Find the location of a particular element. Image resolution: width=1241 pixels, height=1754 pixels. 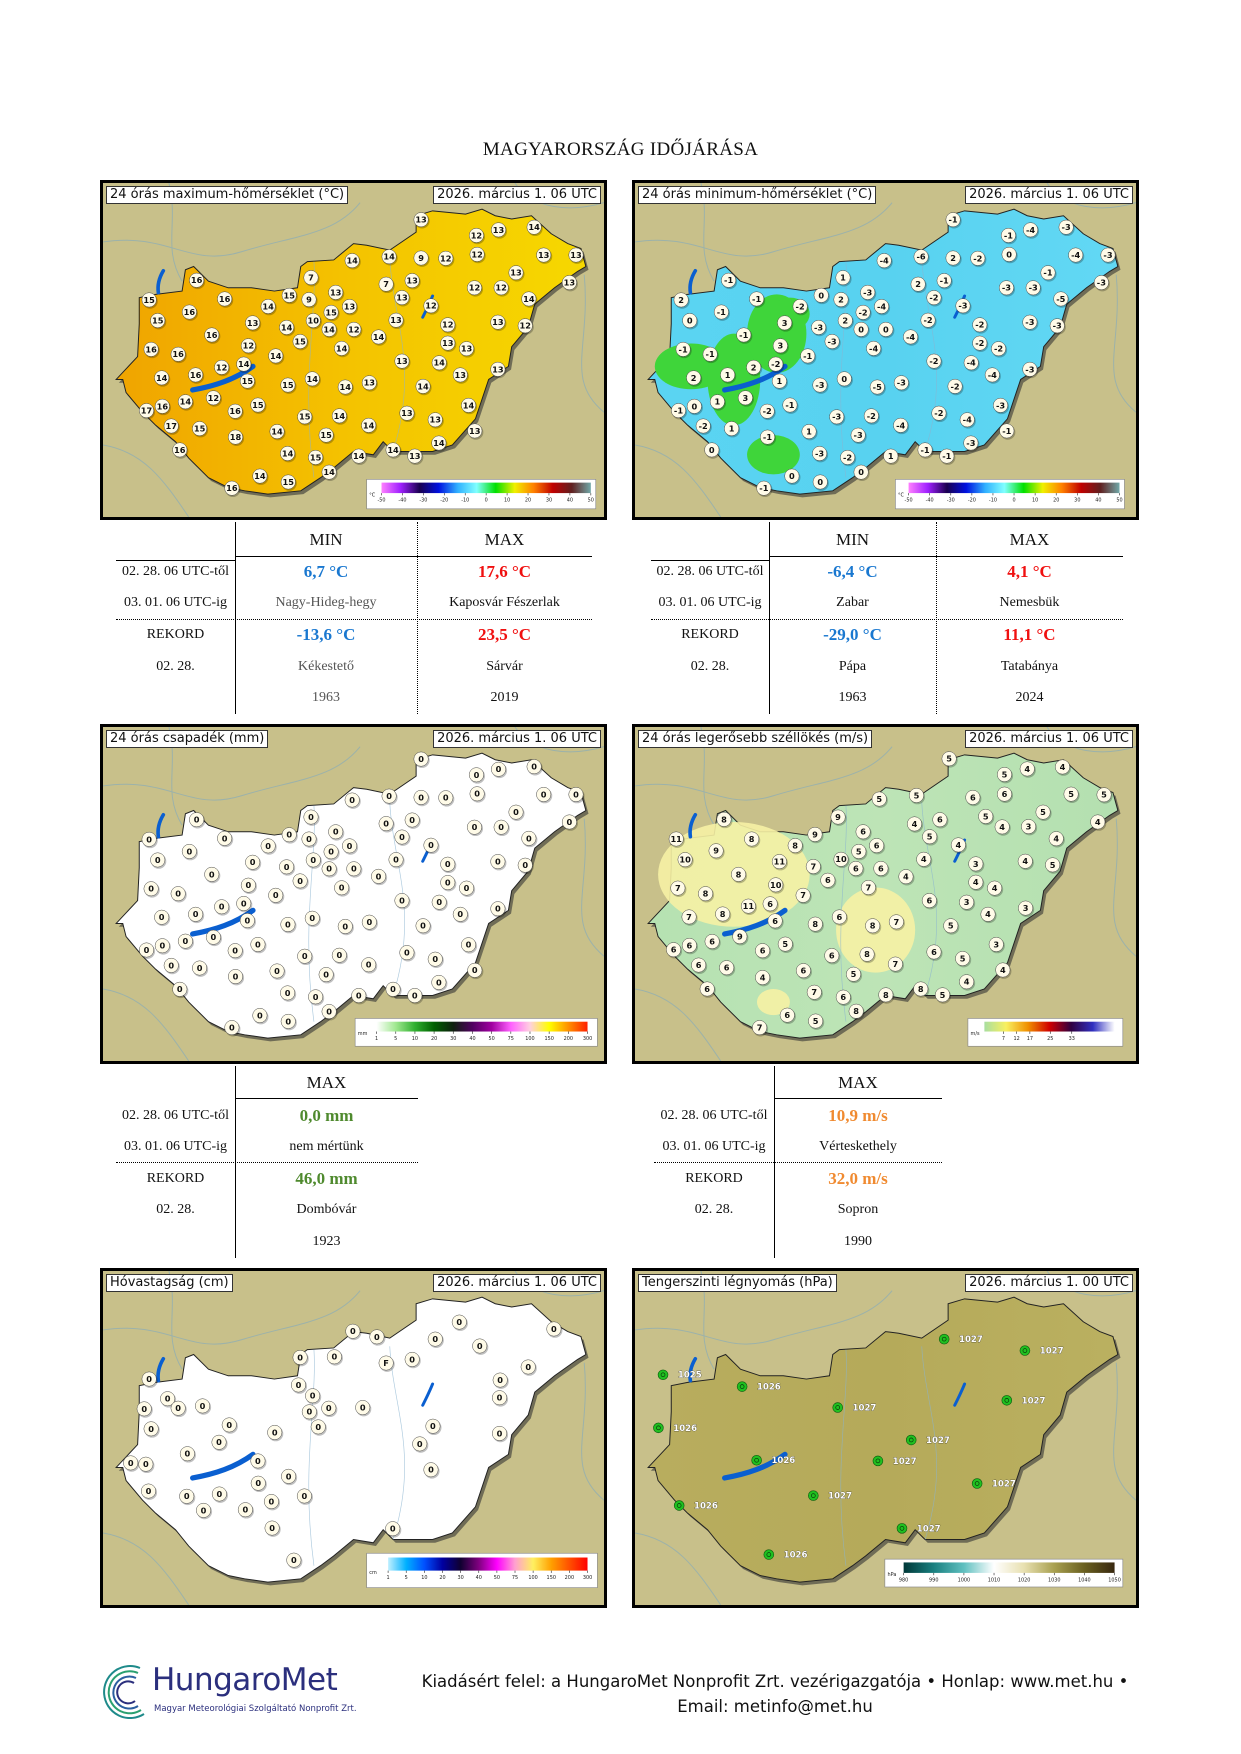

station-marker: 5 is located at coordinates (1053, 865).